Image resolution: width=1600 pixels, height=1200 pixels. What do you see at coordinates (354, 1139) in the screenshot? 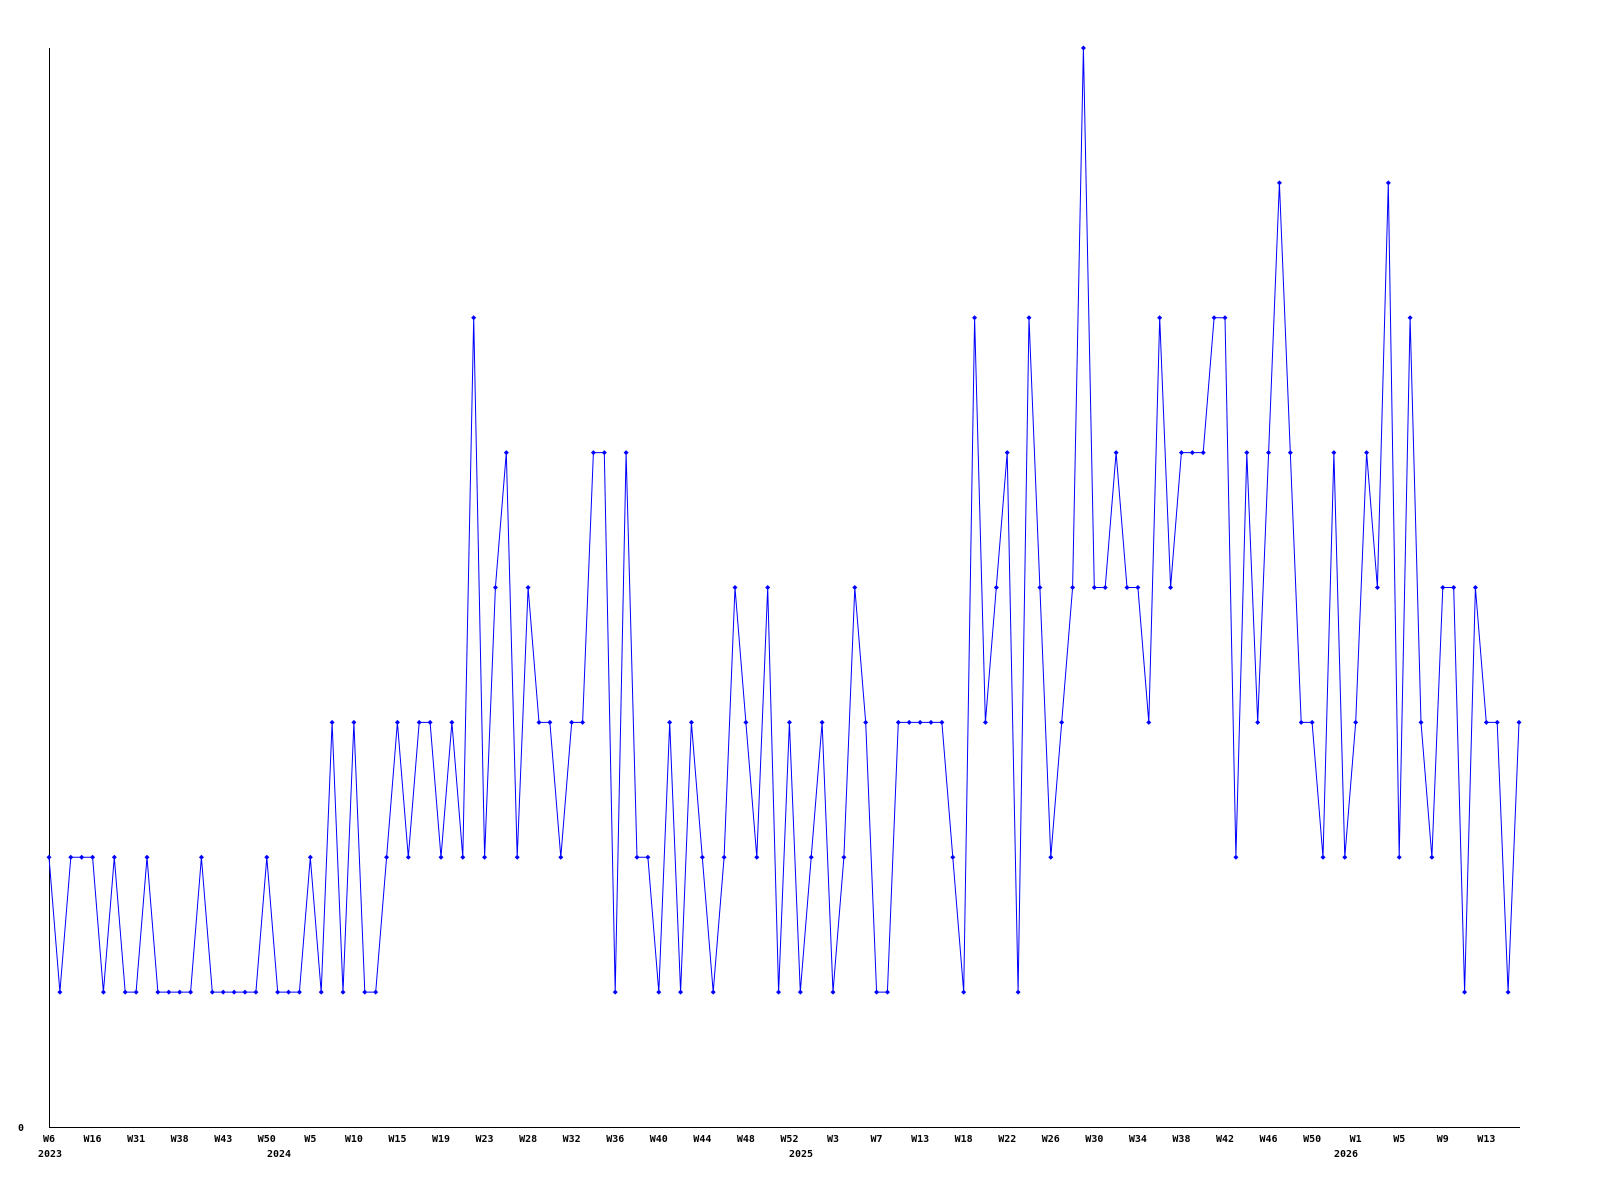
I see `x-tick-label: W10` at bounding box center [354, 1139].